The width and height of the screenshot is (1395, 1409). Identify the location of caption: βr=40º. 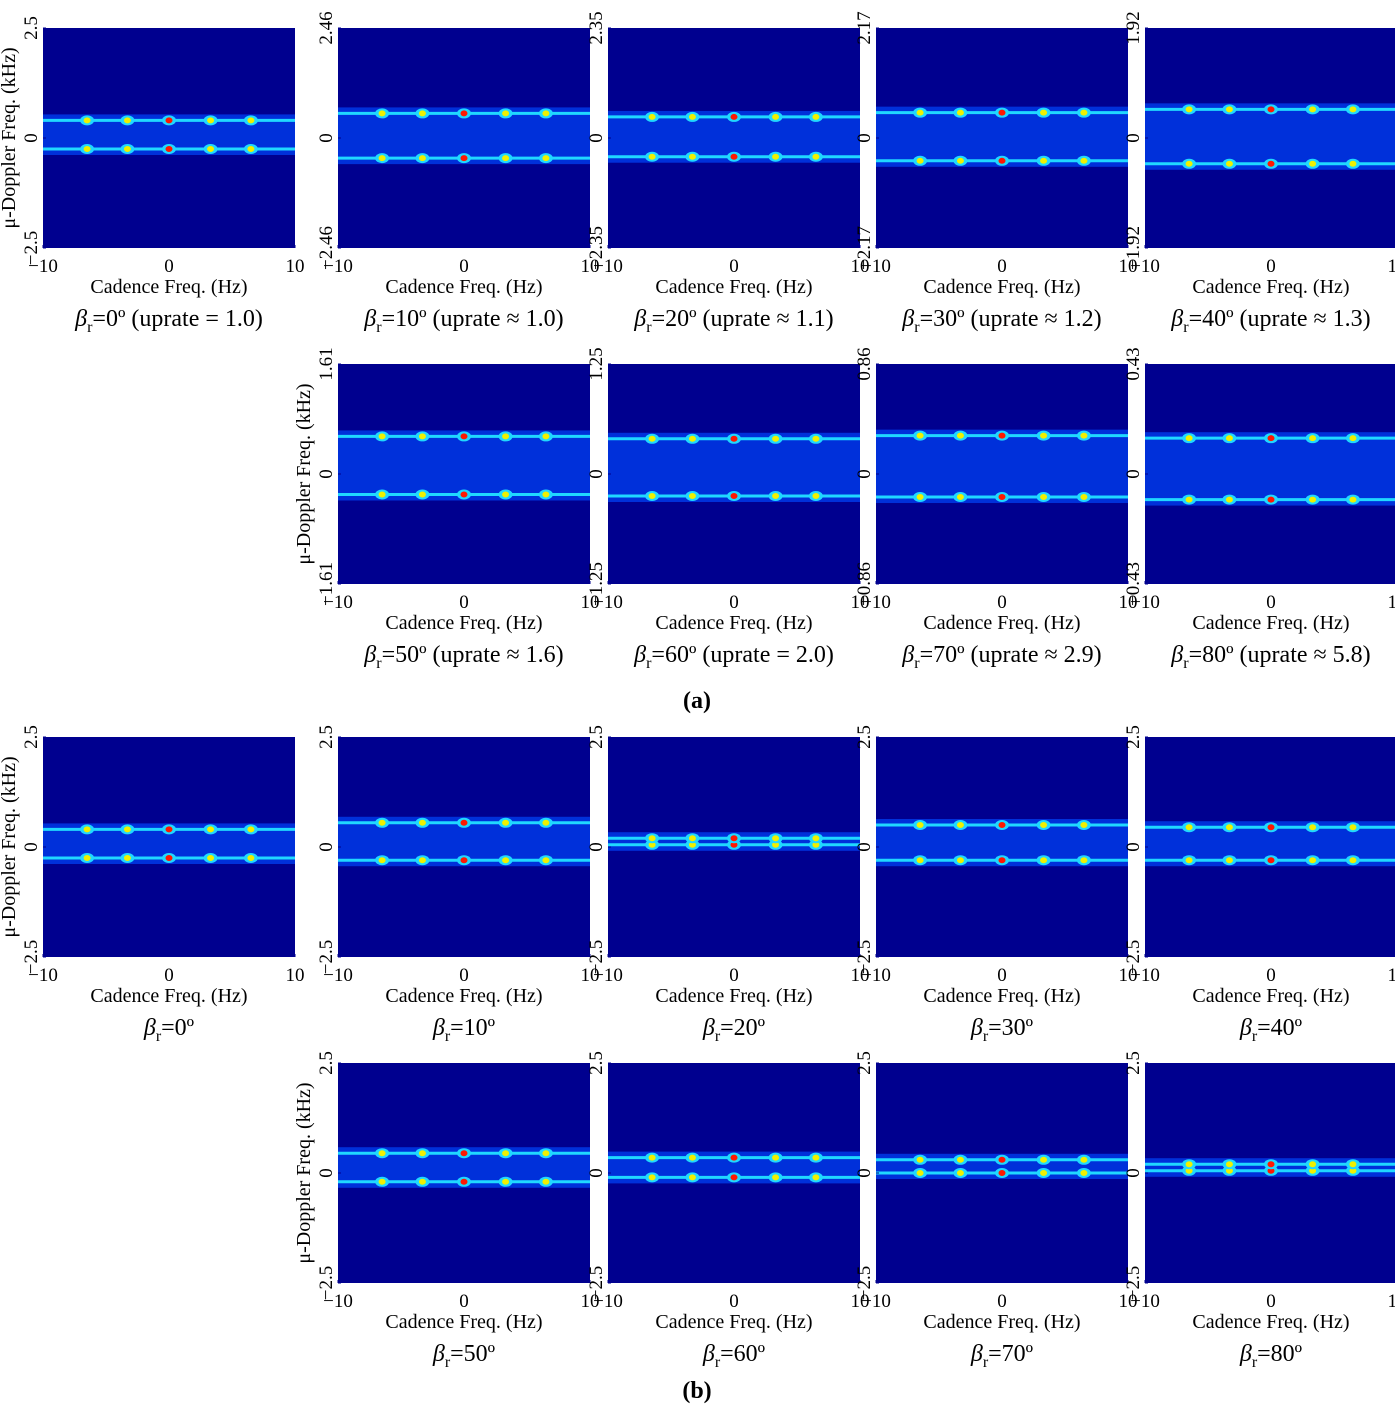
(1271, 1030).